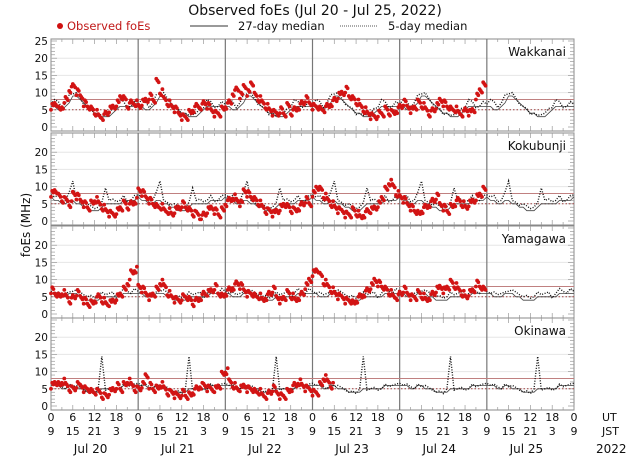 This screenshot has width=640, height=457. What do you see at coordinates (611, 449) in the screenshot?
I see `year-label: 2022` at bounding box center [611, 449].